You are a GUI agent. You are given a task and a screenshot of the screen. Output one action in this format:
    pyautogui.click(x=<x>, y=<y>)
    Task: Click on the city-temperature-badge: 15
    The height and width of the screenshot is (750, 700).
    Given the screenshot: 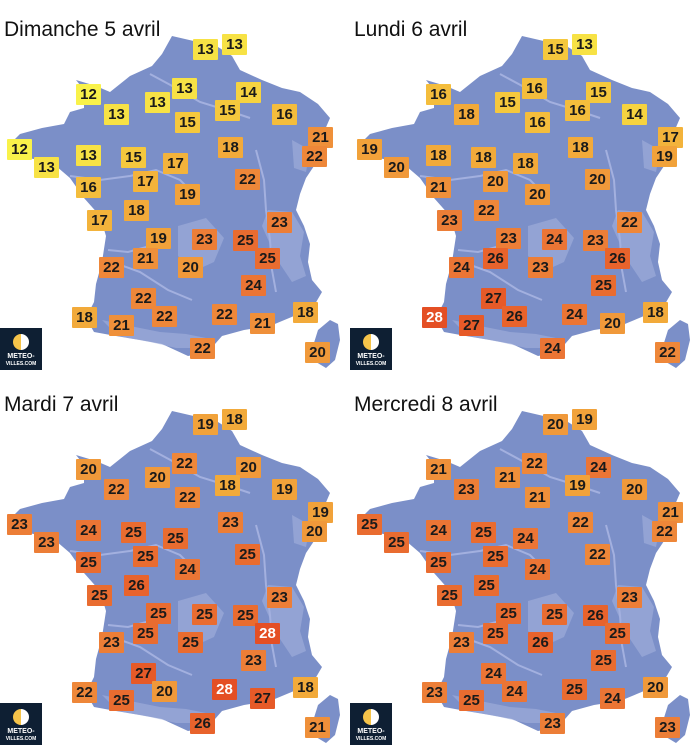 What is the action you would take?
    pyautogui.click(x=187, y=122)
    